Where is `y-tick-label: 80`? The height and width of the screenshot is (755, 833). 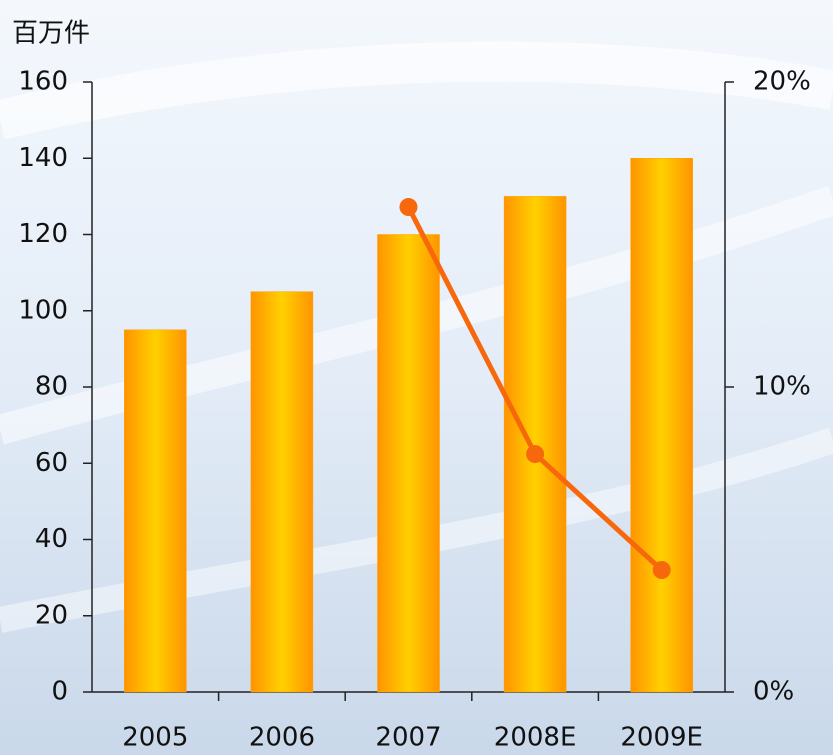 y-tick-label: 80 is located at coordinates (51, 387).